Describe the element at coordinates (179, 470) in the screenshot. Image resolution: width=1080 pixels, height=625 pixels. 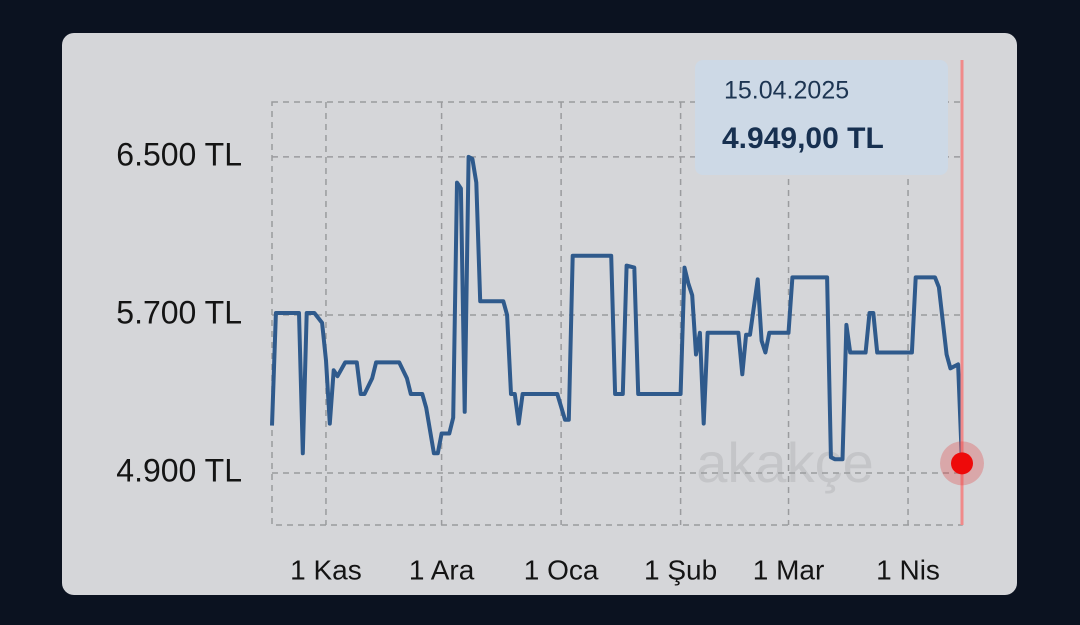
I see `y-tick-label: 4.900 TL` at that location.